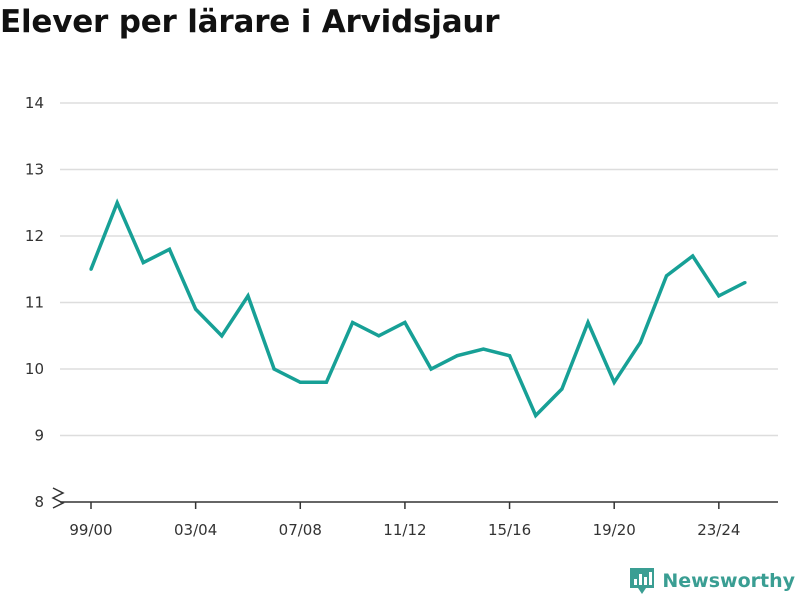 This screenshot has width=800, height=600. Describe the element at coordinates (728, 581) in the screenshot. I see `brand-name: Newsworthy` at that location.